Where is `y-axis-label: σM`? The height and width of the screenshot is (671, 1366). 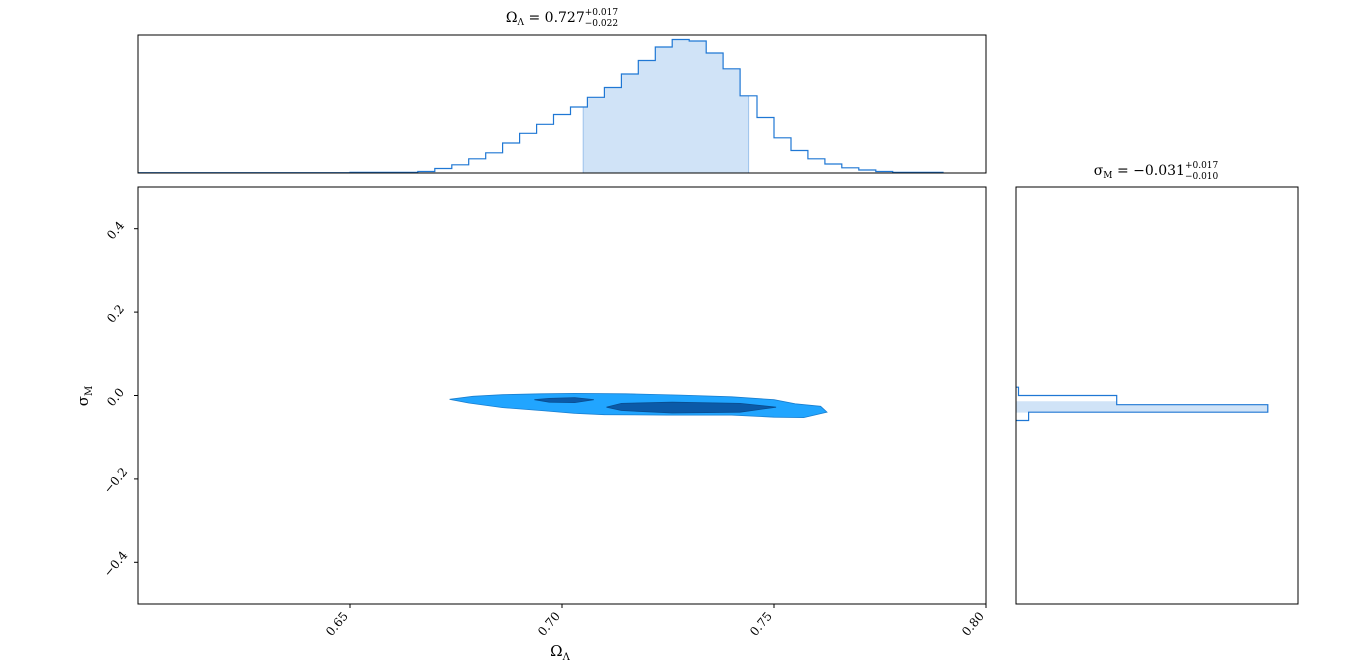 y-axis-label: σM is located at coordinates (84, 396).